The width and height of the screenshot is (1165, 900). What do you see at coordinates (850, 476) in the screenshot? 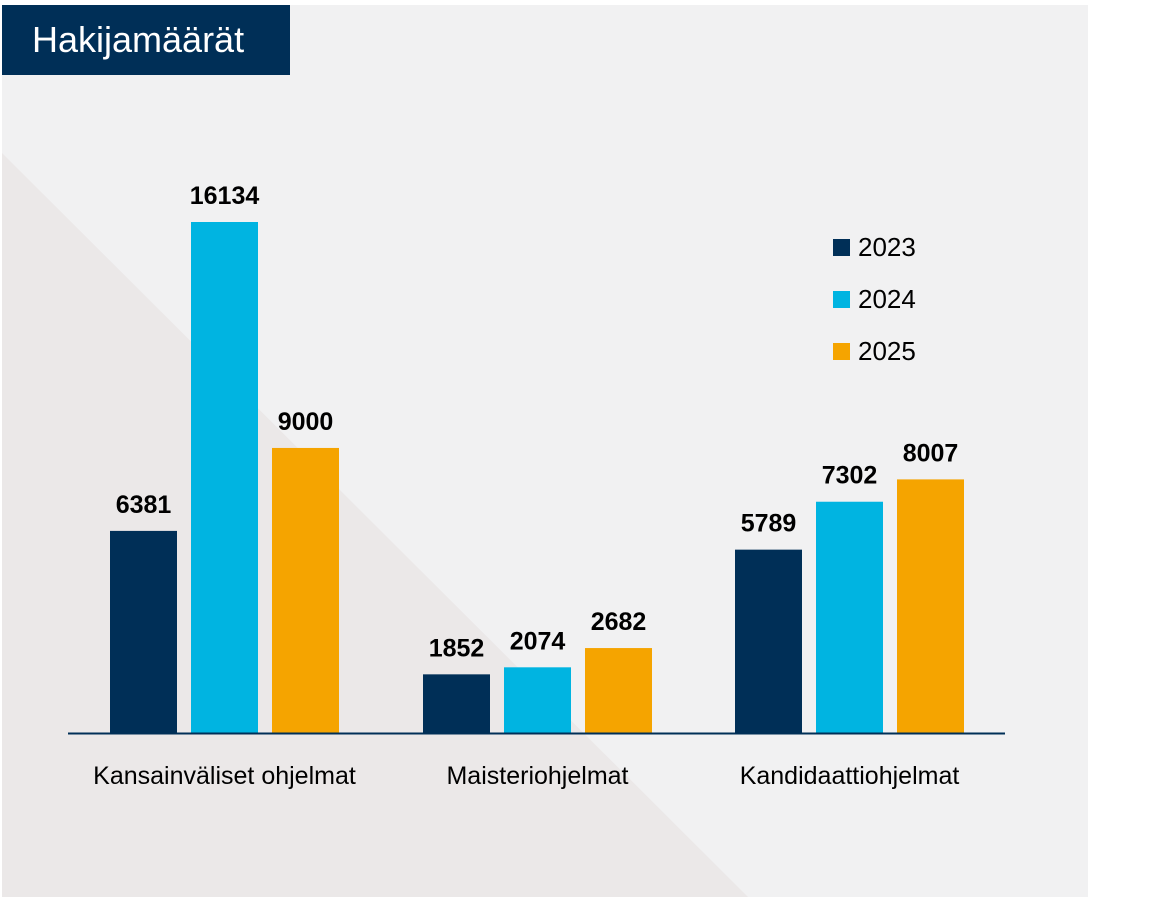
I see `data-label: 7302` at bounding box center [850, 476].